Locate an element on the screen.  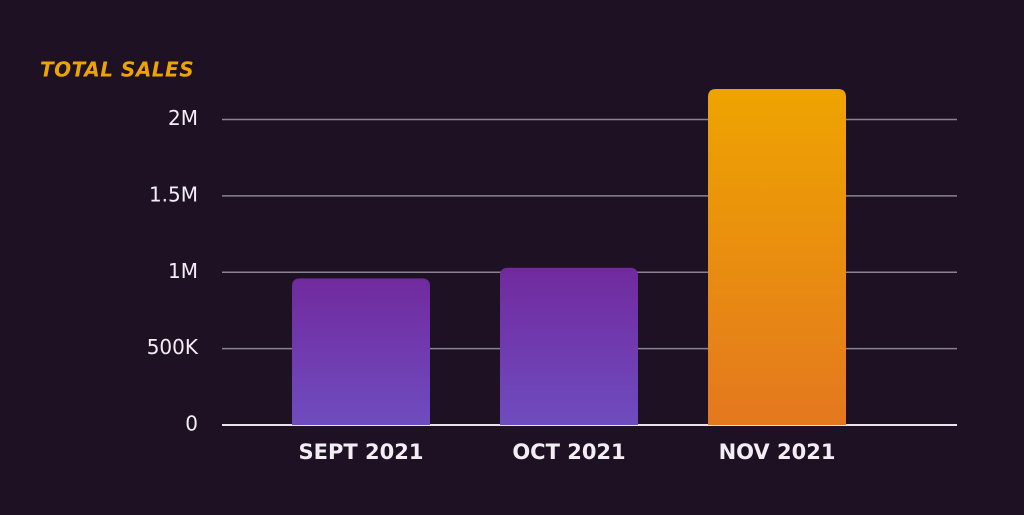
y-tick-label: 1.5M is located at coordinates (173, 194).